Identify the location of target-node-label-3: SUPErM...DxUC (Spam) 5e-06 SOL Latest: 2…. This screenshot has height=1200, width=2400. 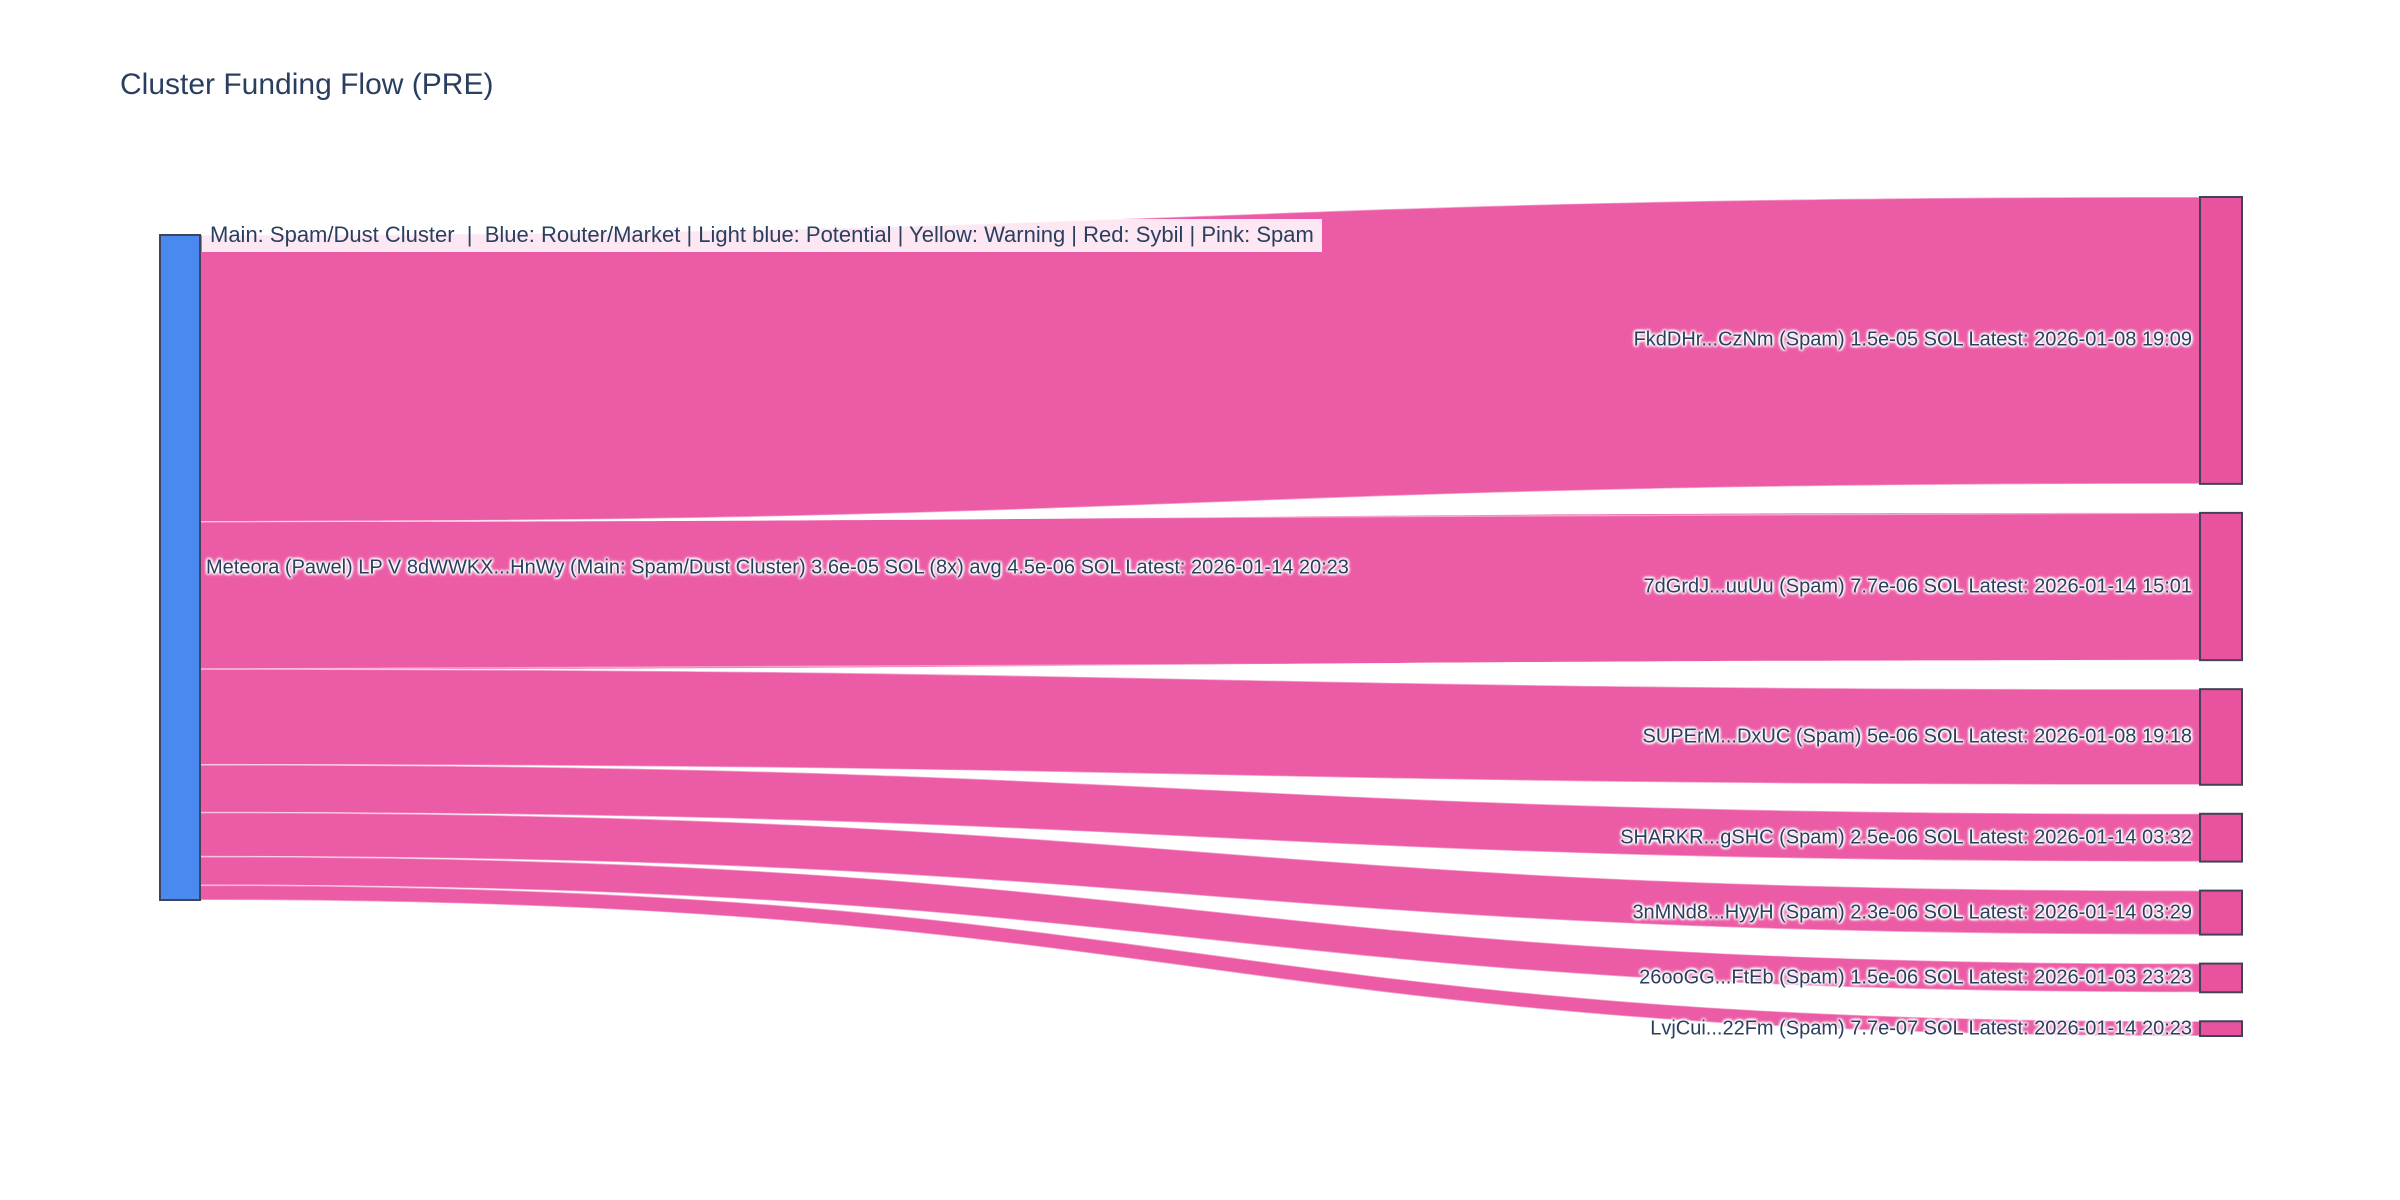
(1917, 736).